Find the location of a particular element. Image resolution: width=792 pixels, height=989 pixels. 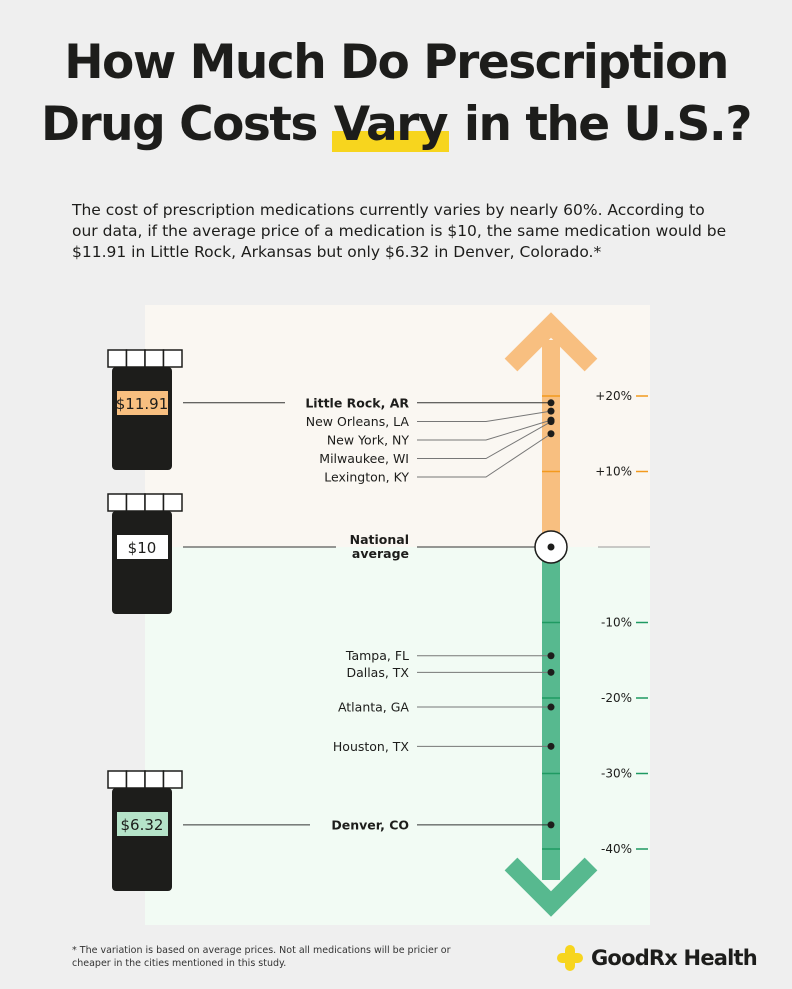

city-label: Little Rock, AR is located at coordinates (357, 403).